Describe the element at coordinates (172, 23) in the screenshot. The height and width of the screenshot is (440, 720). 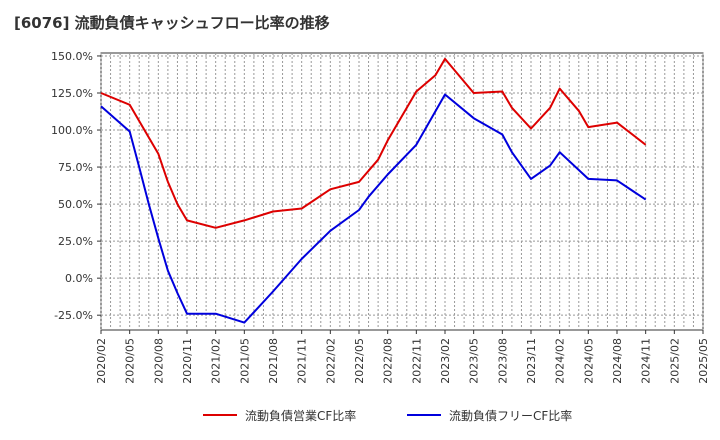
I see `chart-title: [6076] 流動負債キャッシュフロー比率の推移` at that location.